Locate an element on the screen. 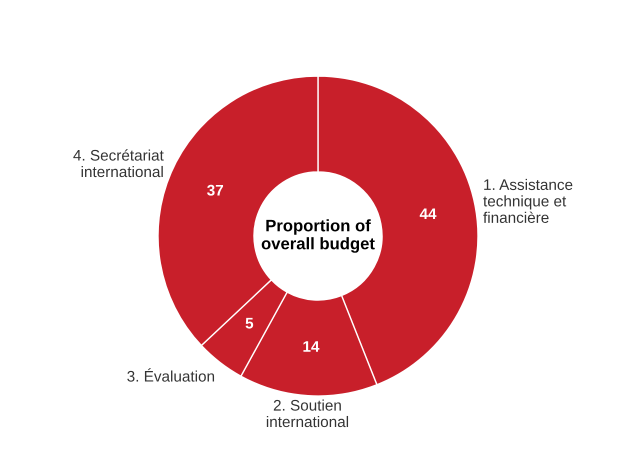  data-label: 14 is located at coordinates (311, 346).